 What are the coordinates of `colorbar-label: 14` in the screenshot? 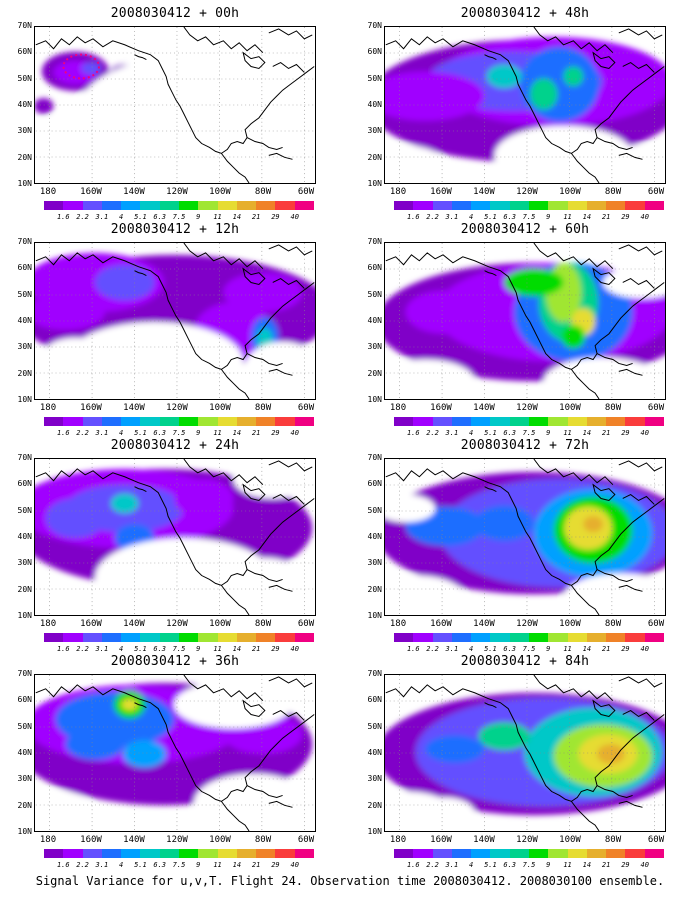 It's located at (237, 433).